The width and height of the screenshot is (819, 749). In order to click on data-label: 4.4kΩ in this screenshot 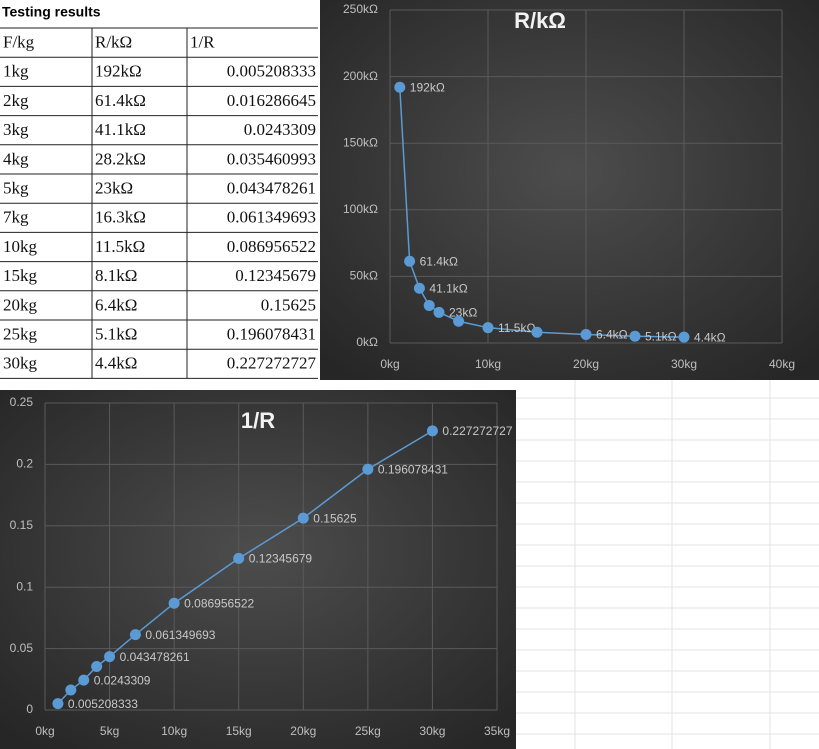, I will do `click(710, 337)`.